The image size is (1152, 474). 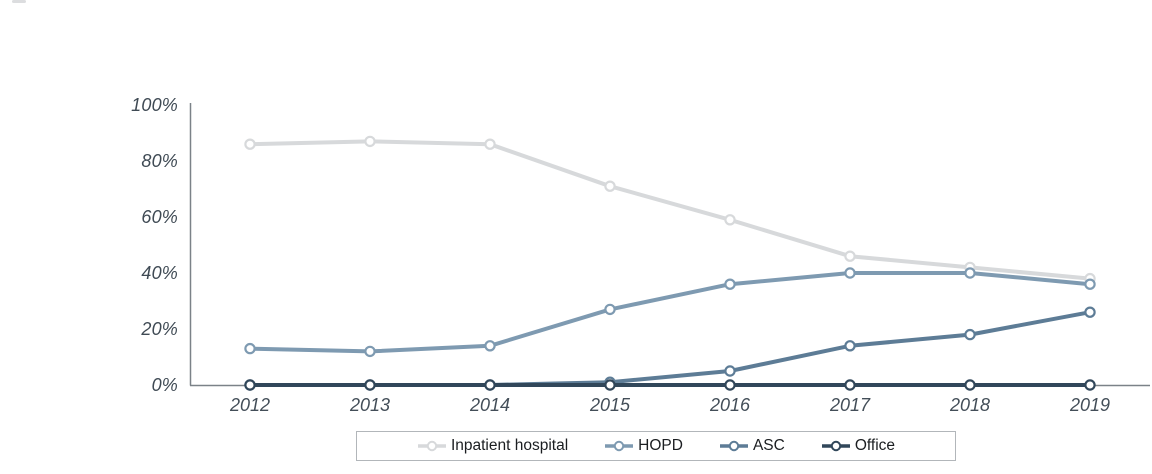 What do you see at coordinates (159, 329) in the screenshot?
I see `y-tick-label-20-: 20%` at bounding box center [159, 329].